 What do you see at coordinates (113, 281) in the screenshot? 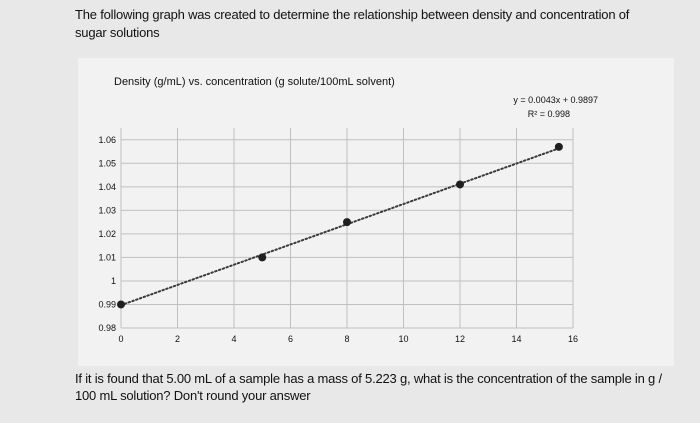
I see `y-tick-label: 1` at bounding box center [113, 281].